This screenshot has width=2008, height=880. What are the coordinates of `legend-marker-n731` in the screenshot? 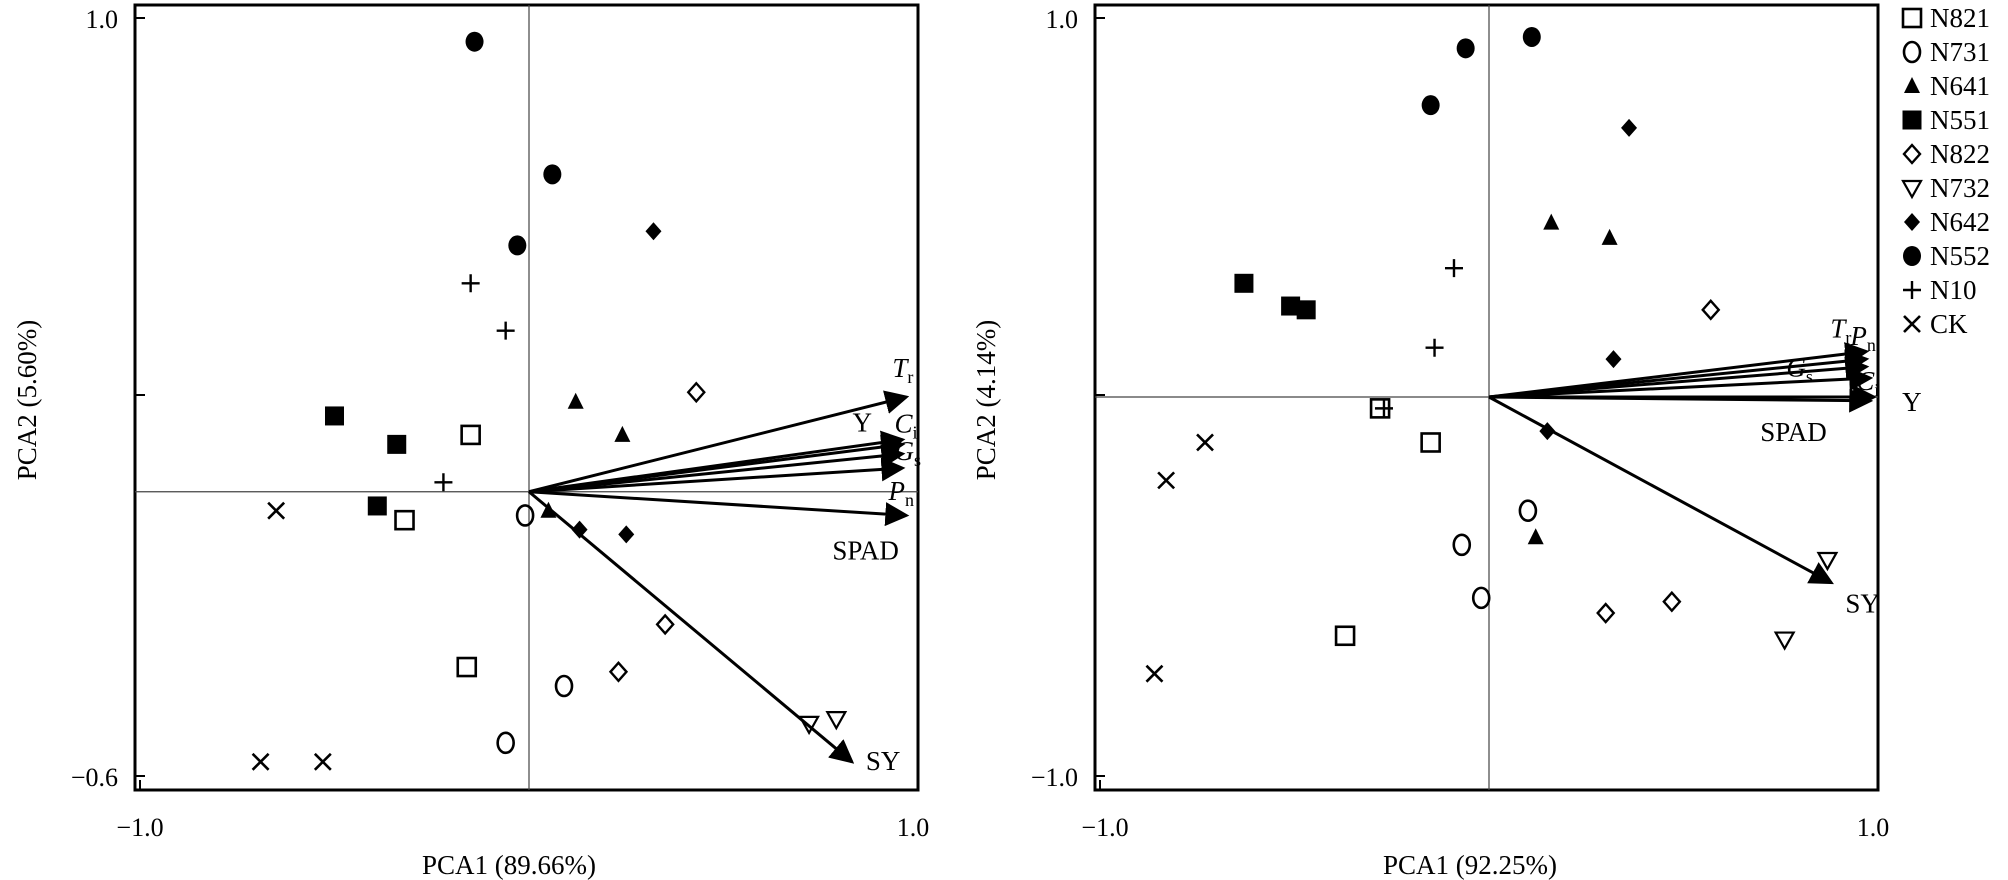 It's located at (1912, 52).